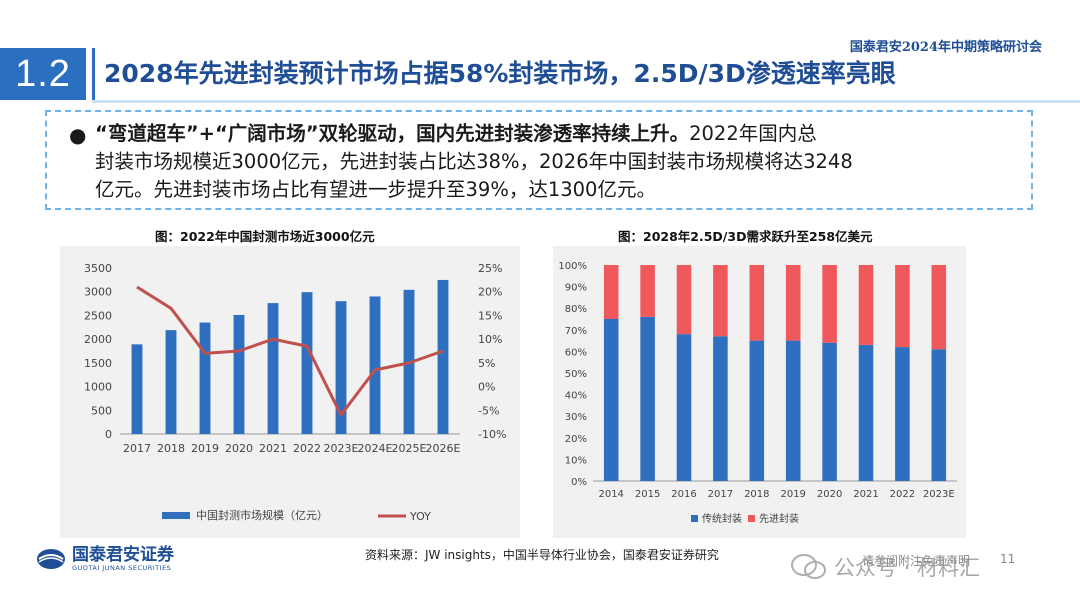  Describe the element at coordinates (492, 434) in the screenshot. I see `chart1-y-right-tick: -10%` at that location.